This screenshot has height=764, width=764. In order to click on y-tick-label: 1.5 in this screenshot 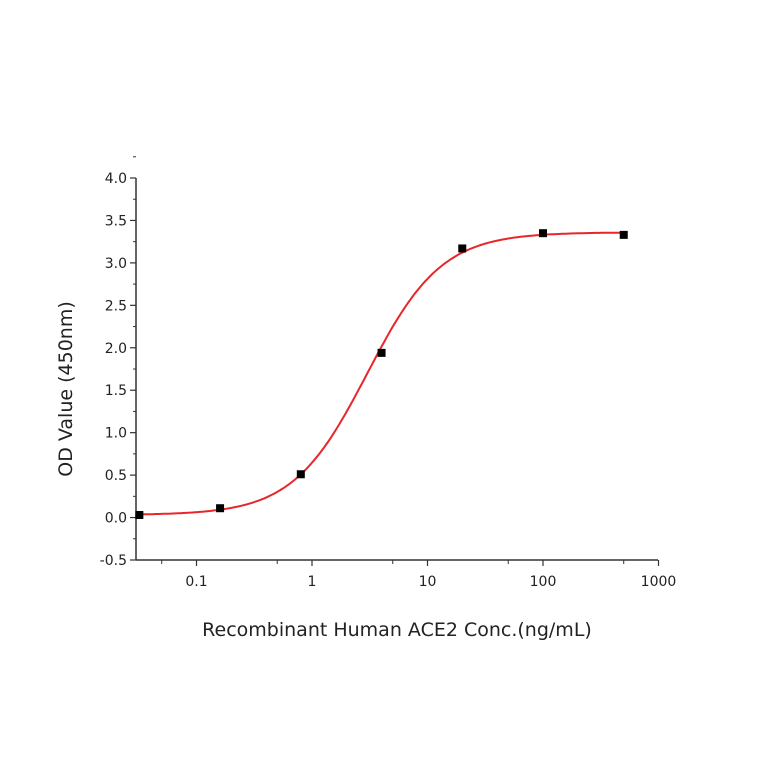, I will do `click(116, 391)`.